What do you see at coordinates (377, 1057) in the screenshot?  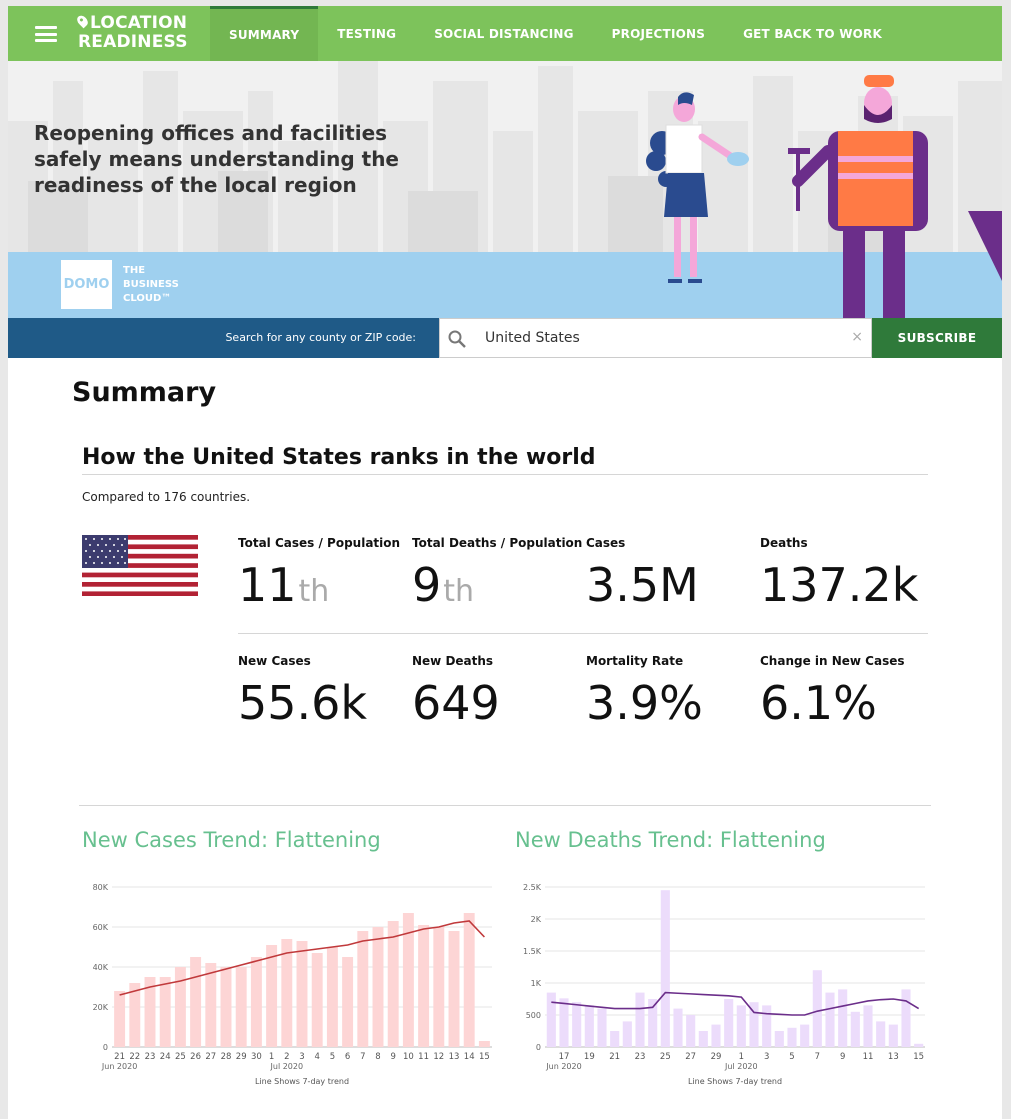 I see `x-tick-label: 8` at bounding box center [377, 1057].